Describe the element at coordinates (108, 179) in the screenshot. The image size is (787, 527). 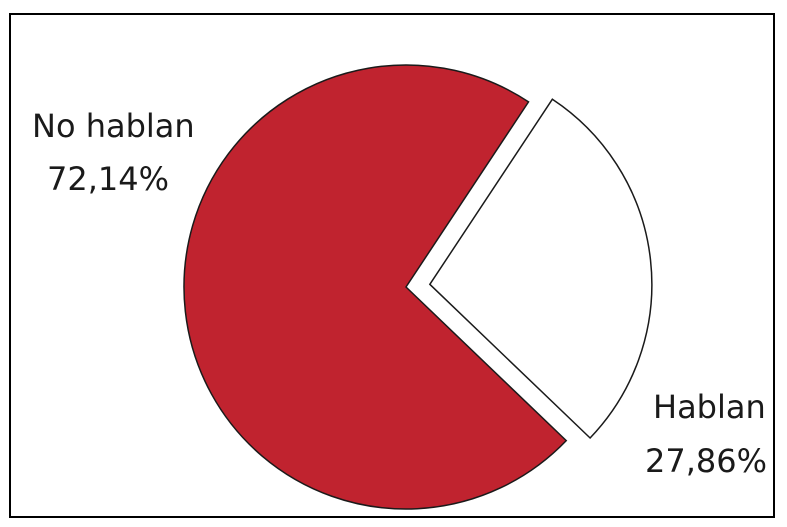
I see `label-no-hablan-value: 72,14%` at that location.